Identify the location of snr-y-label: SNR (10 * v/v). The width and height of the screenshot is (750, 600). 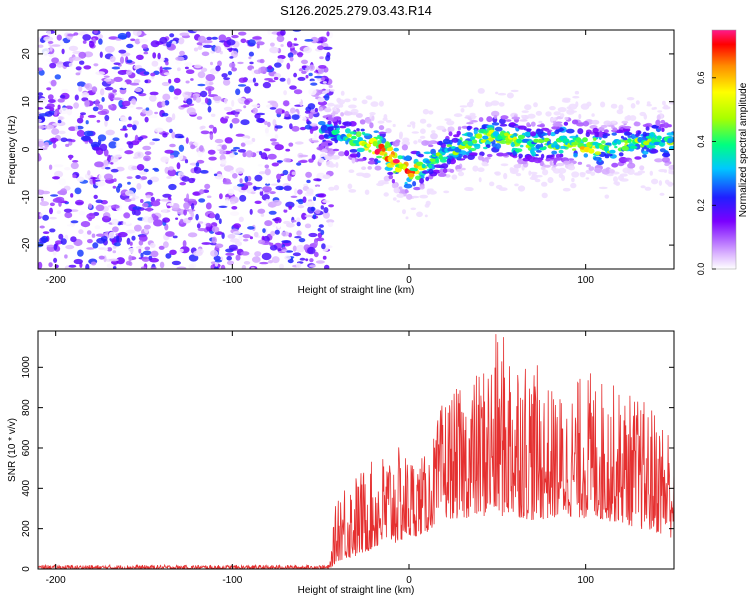
(12, 450).